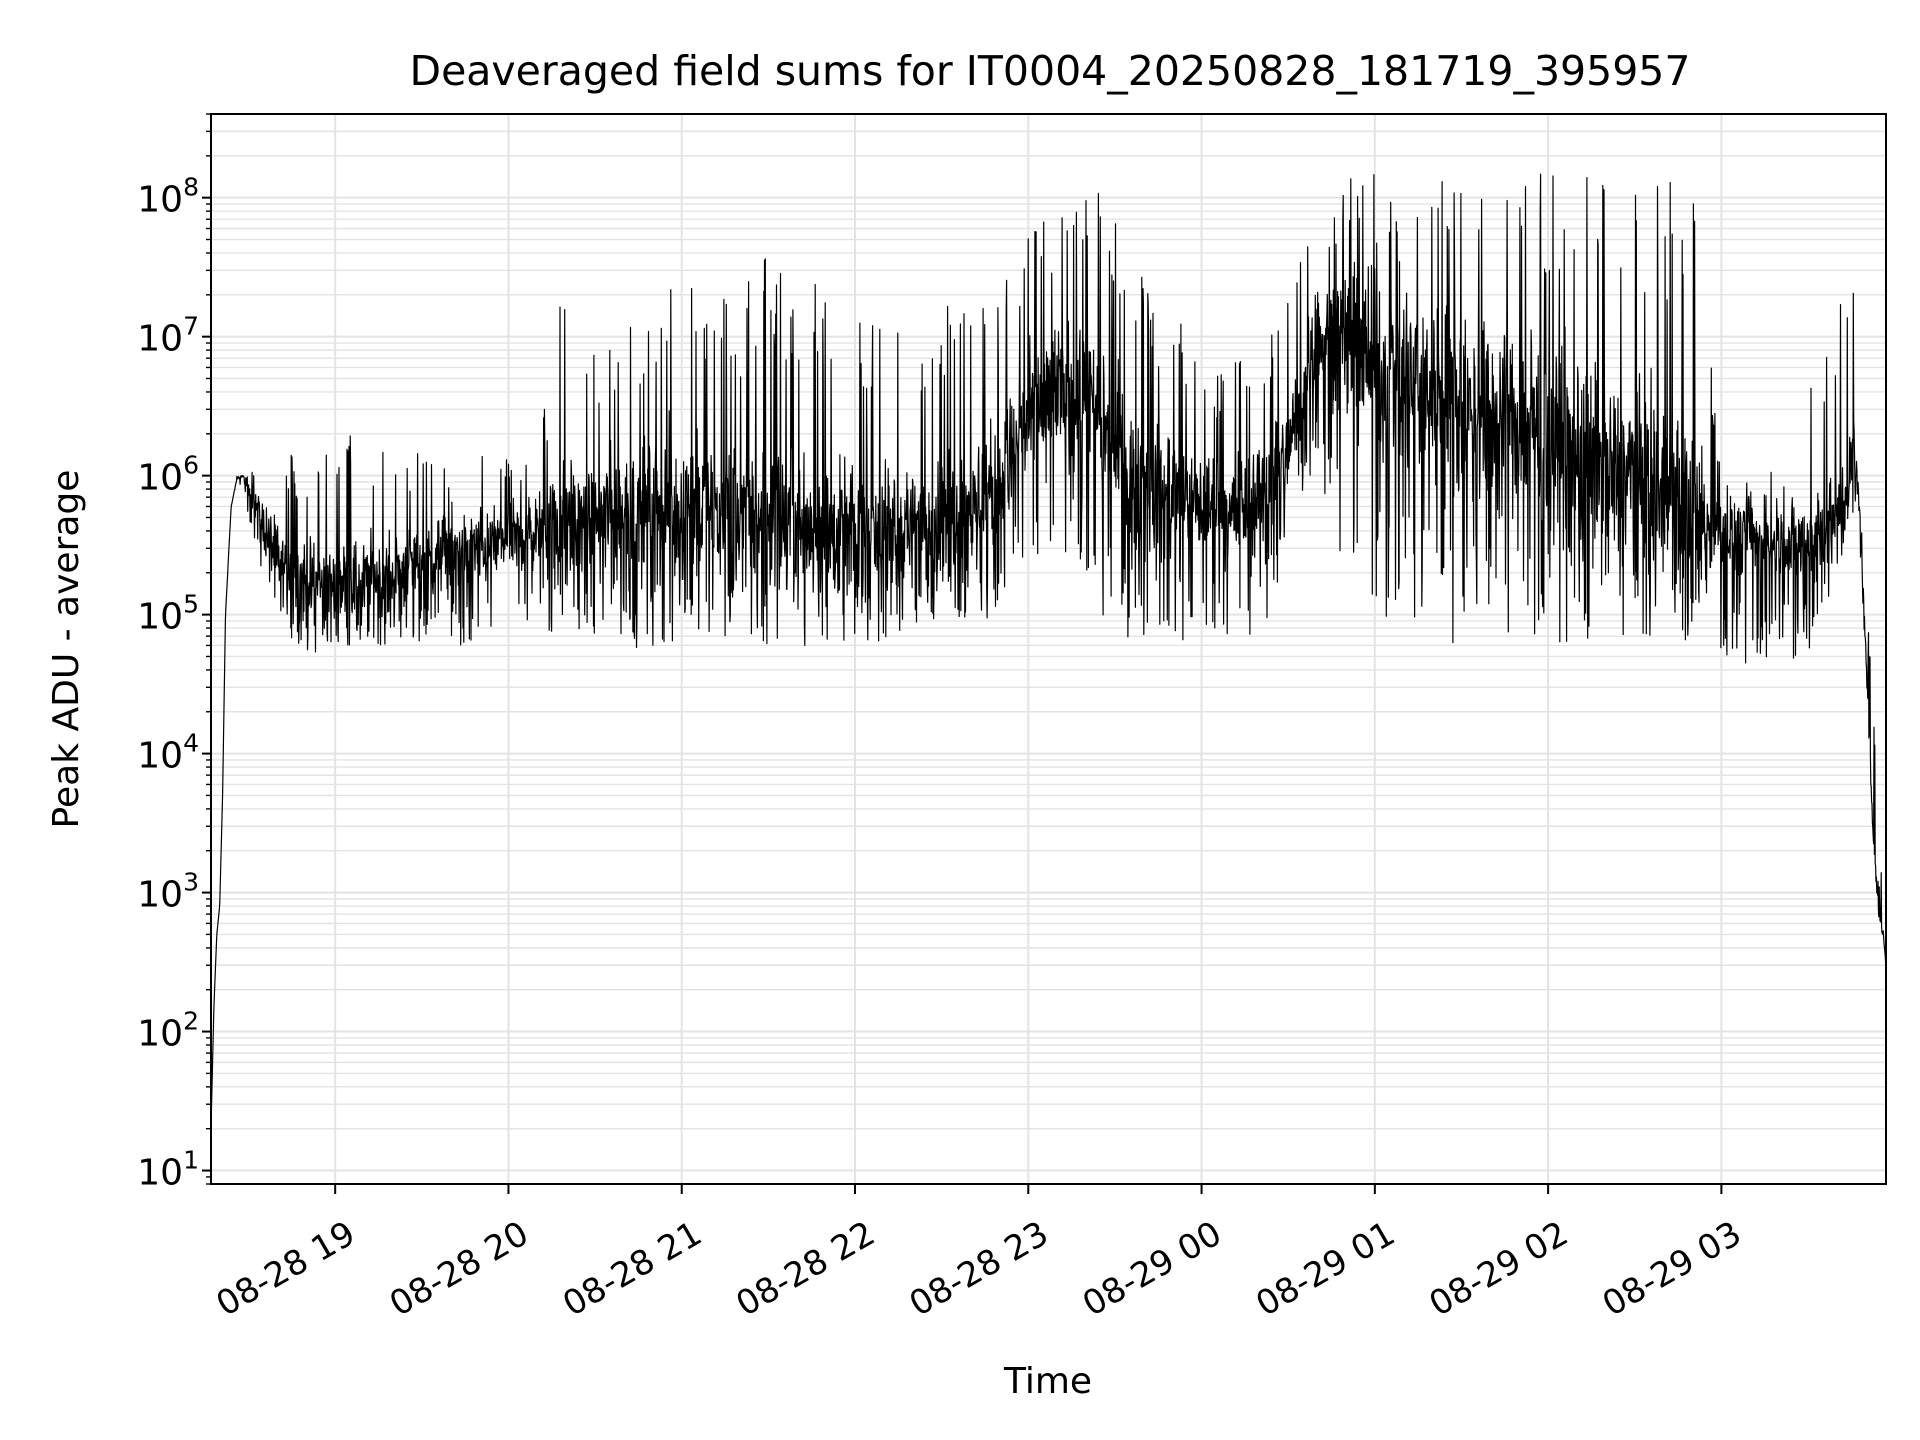 The width and height of the screenshot is (1920, 1440). Describe the element at coordinates (66, 649) in the screenshot. I see `y-axis-label: Peak ADU - average` at that location.